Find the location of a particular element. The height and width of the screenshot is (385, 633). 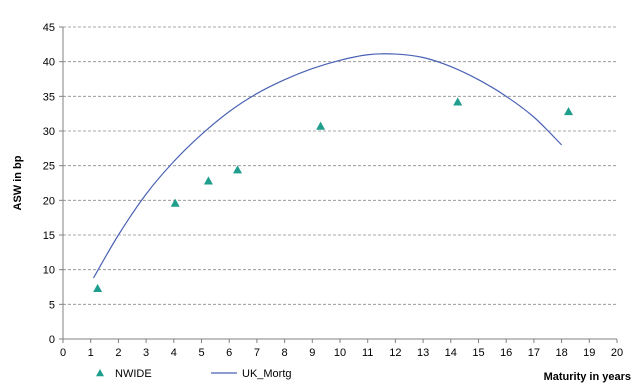

x-tick-label-5: 5 is located at coordinates (201, 353).